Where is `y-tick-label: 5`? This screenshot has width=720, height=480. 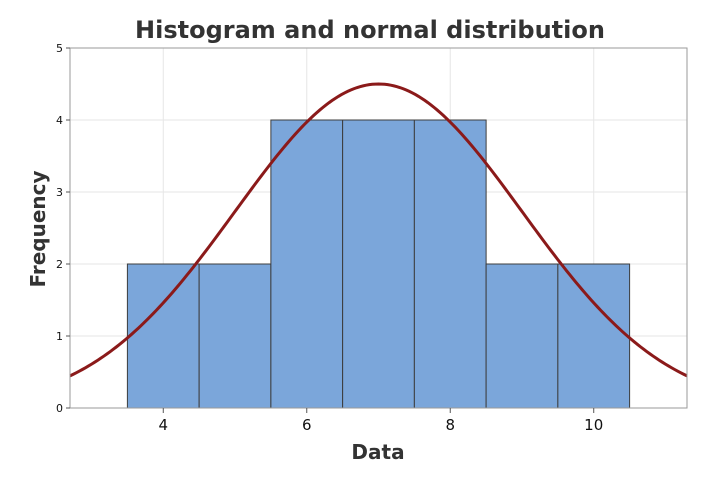
y-tick-label: 5 is located at coordinates (59, 48).